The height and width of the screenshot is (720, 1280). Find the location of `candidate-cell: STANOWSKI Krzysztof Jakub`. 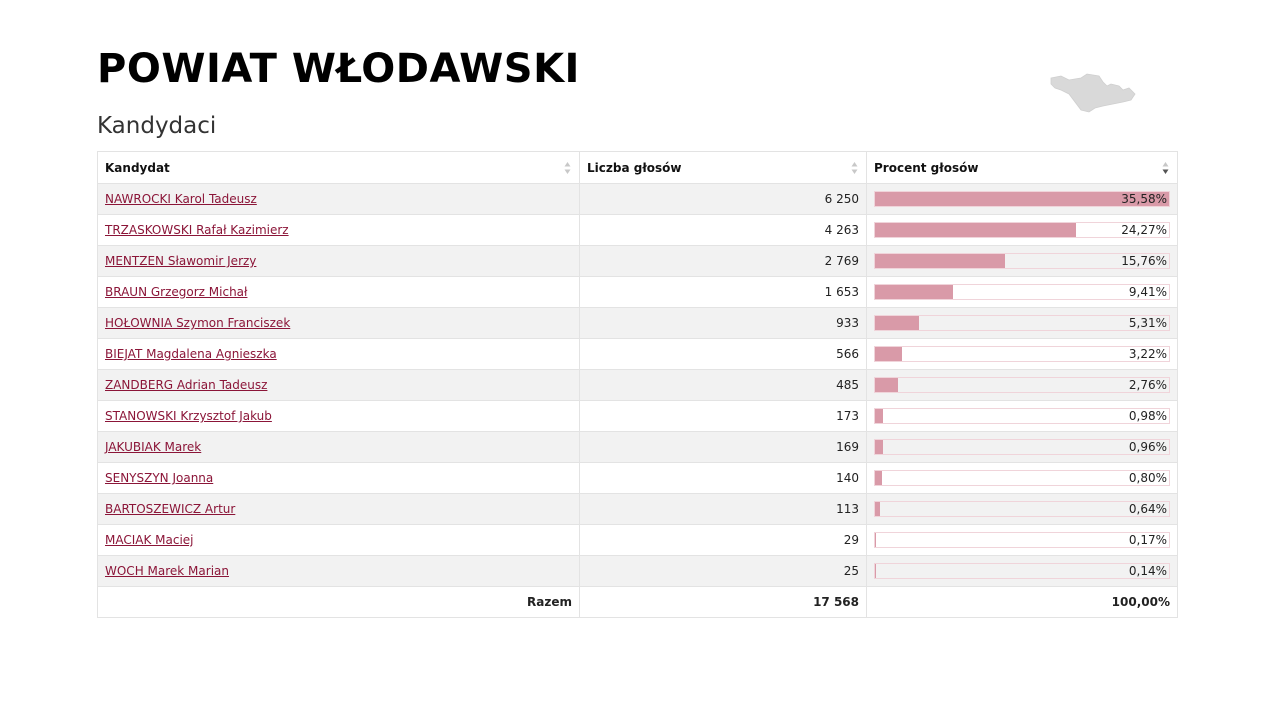

candidate-cell: STANOWSKI Krzysztof Jakub is located at coordinates (338, 416).